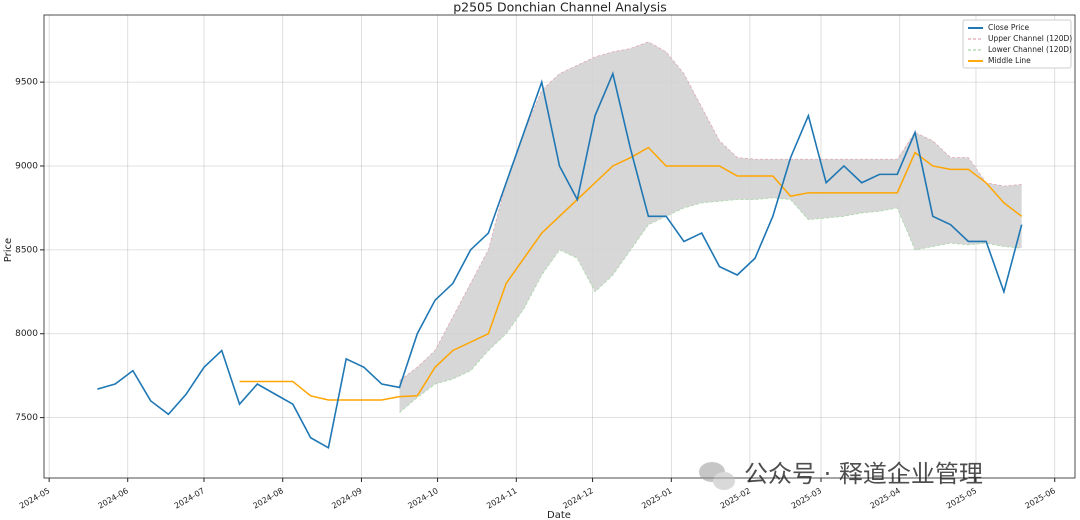 This screenshot has width=1080, height=520. What do you see at coordinates (26, 334) in the screenshot?
I see `y-tick-label: 8000` at bounding box center [26, 334].